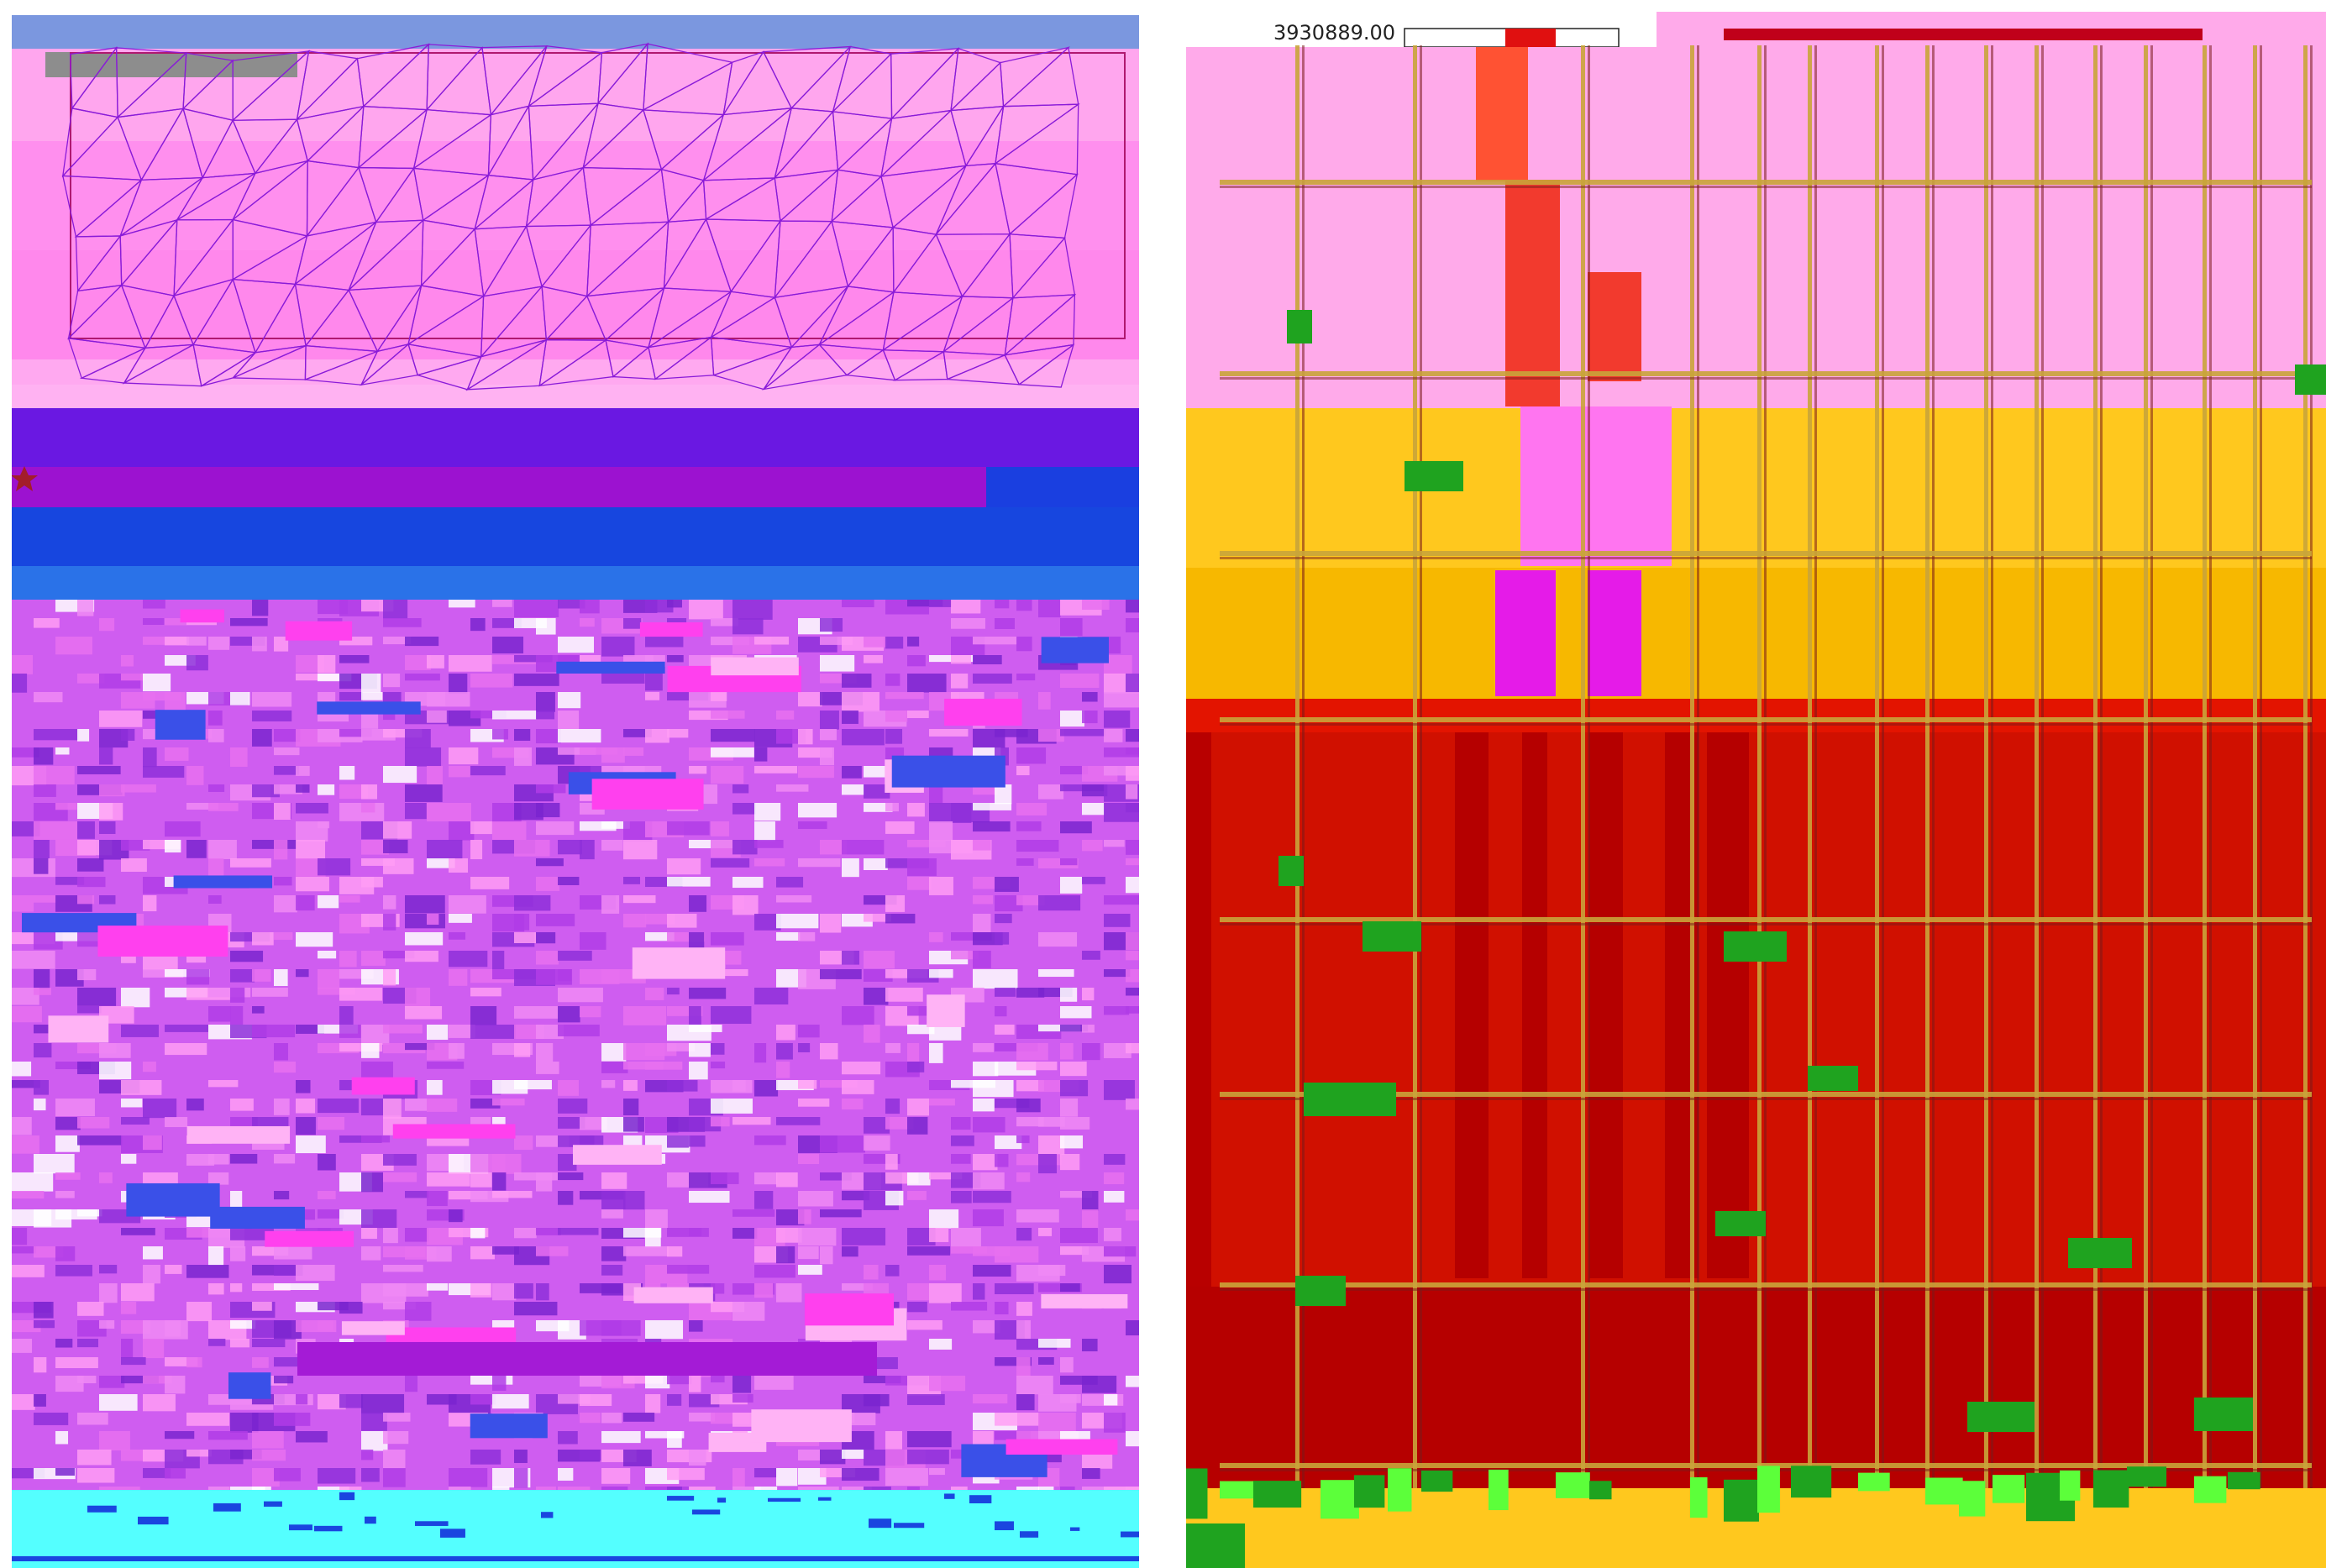 Image resolution: width=2326 pixels, height=1568 pixels. Describe the element at coordinates (25, 478) in the screenshot. I see `star-icon` at that location.